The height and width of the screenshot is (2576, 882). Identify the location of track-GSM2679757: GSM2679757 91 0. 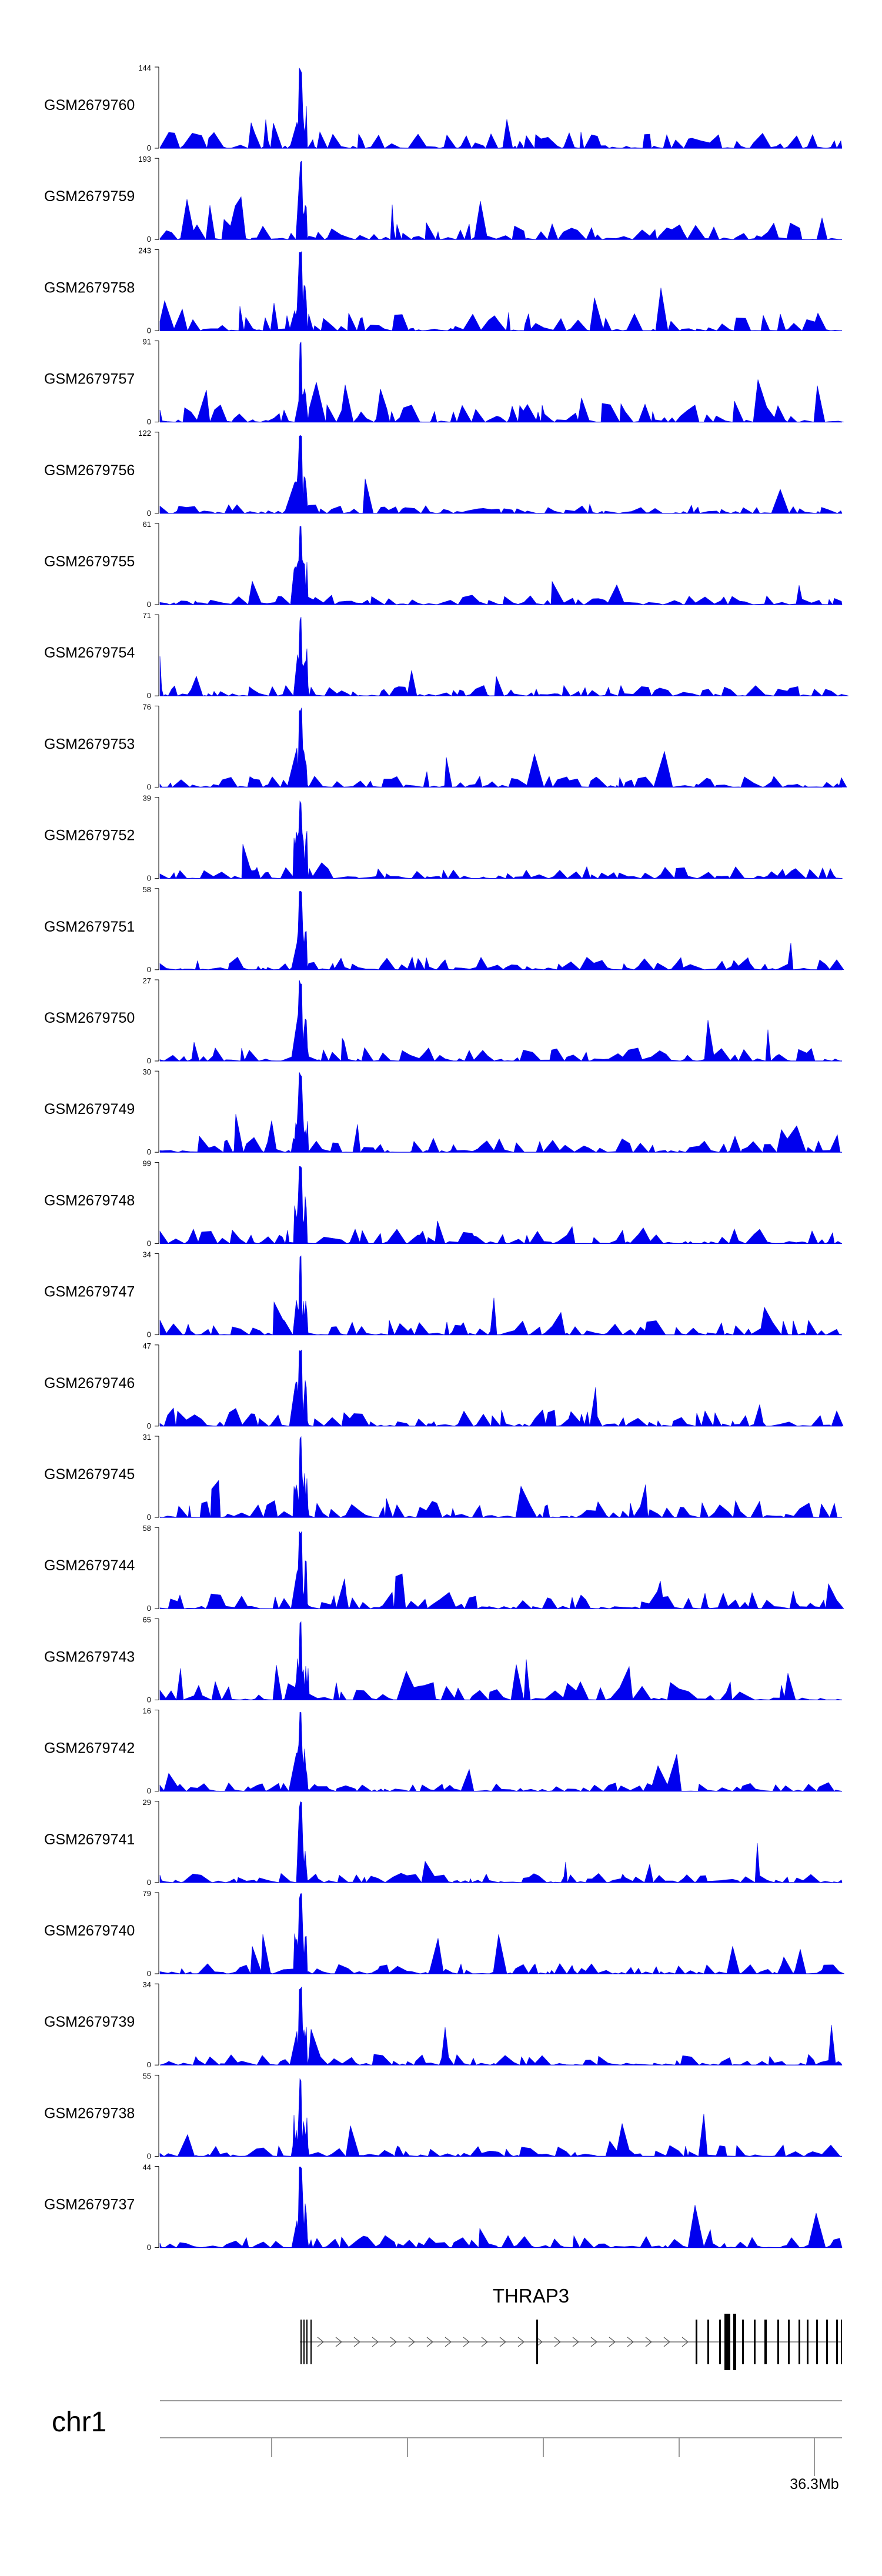
(444, 382).